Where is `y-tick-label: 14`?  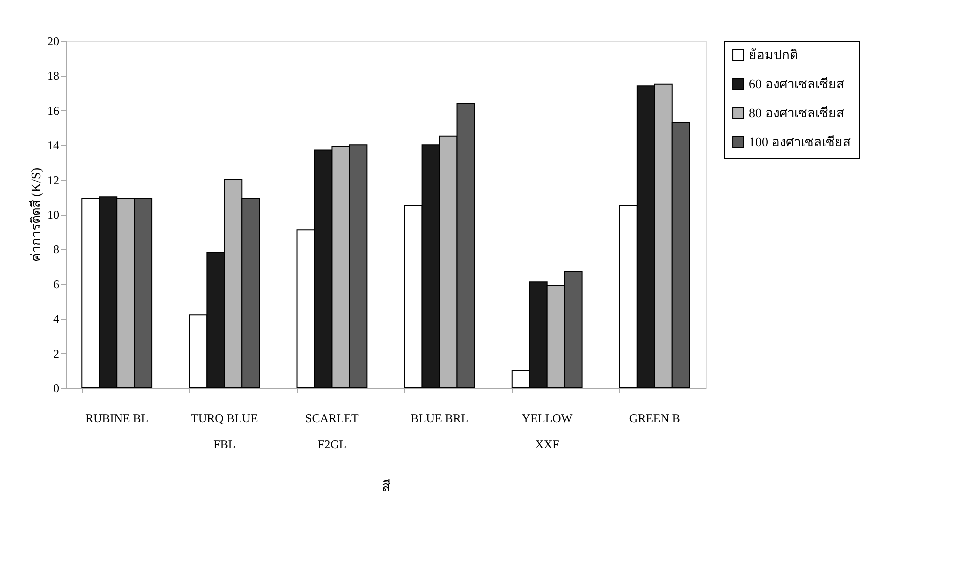
y-tick-label: 14 is located at coordinates (54, 145).